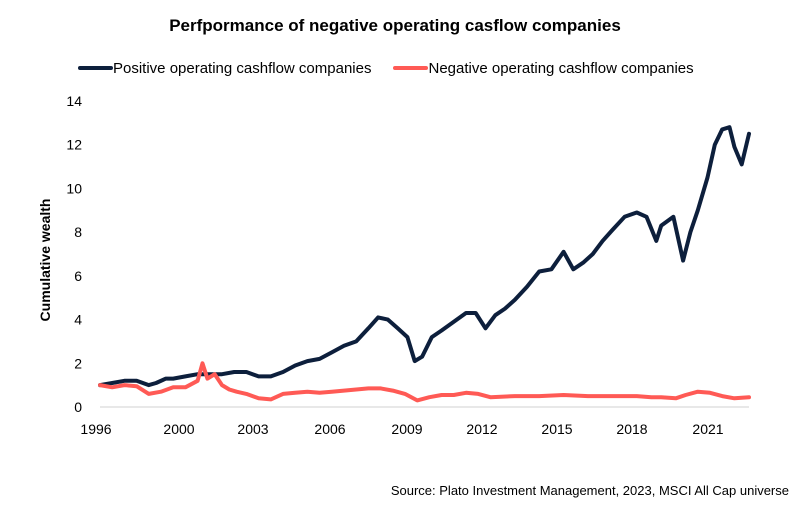 The height and width of the screenshot is (513, 807). Describe the element at coordinates (74, 101) in the screenshot. I see `y-tick-label: 14` at that location.